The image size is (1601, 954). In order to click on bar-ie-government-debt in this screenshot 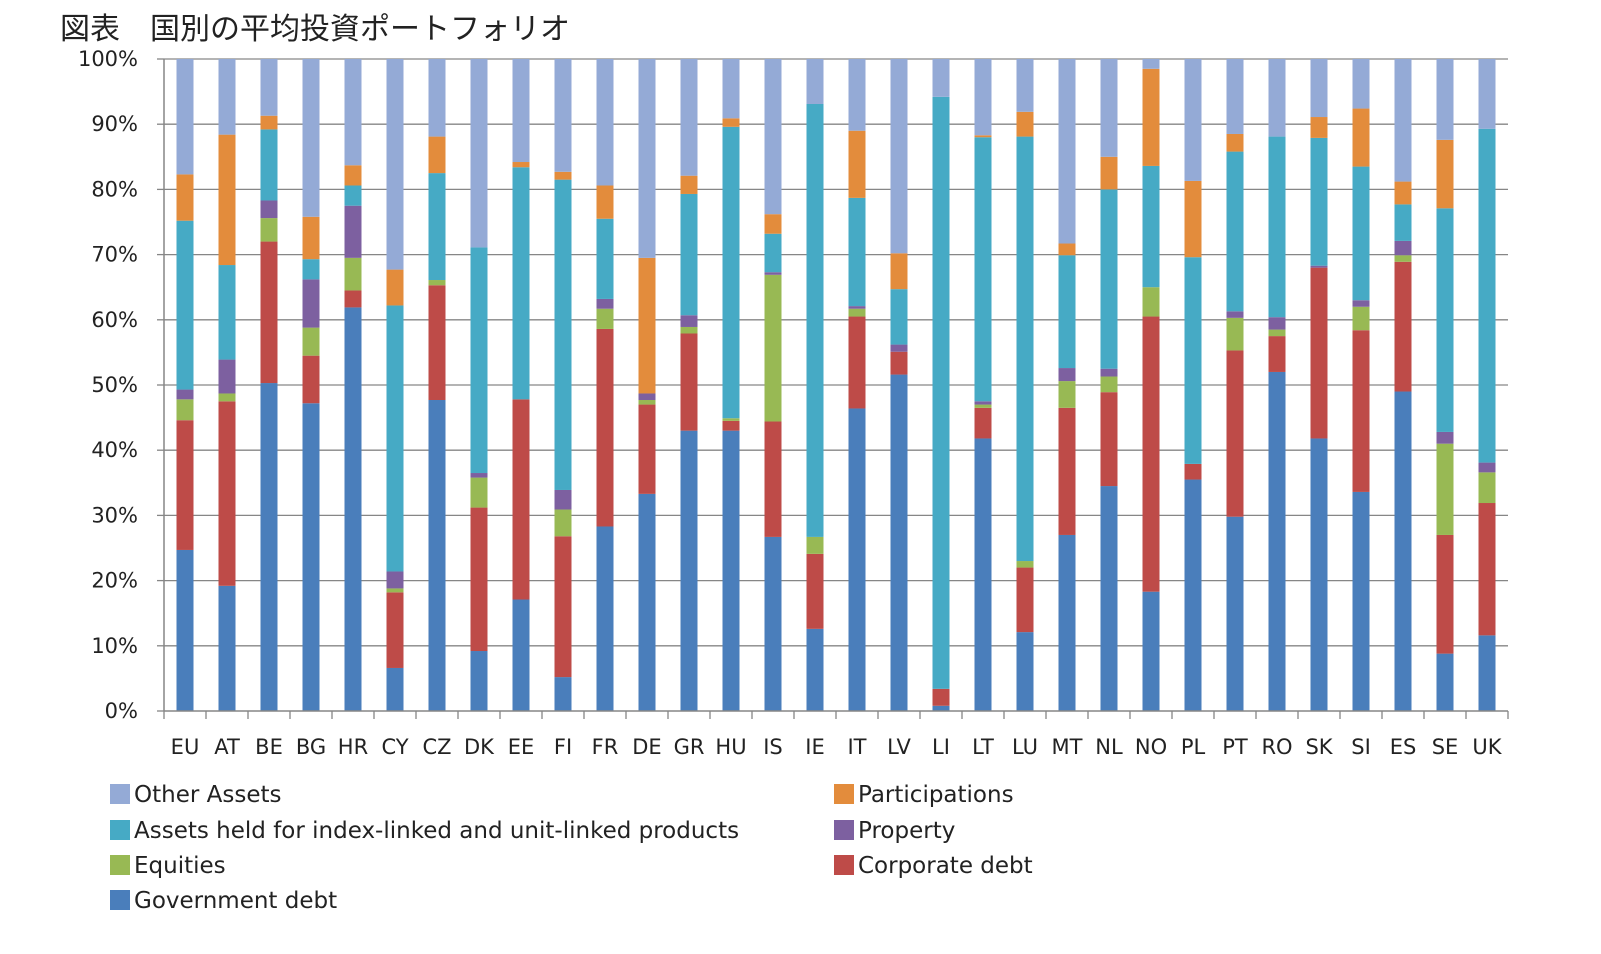, I will do `click(815, 669)`.